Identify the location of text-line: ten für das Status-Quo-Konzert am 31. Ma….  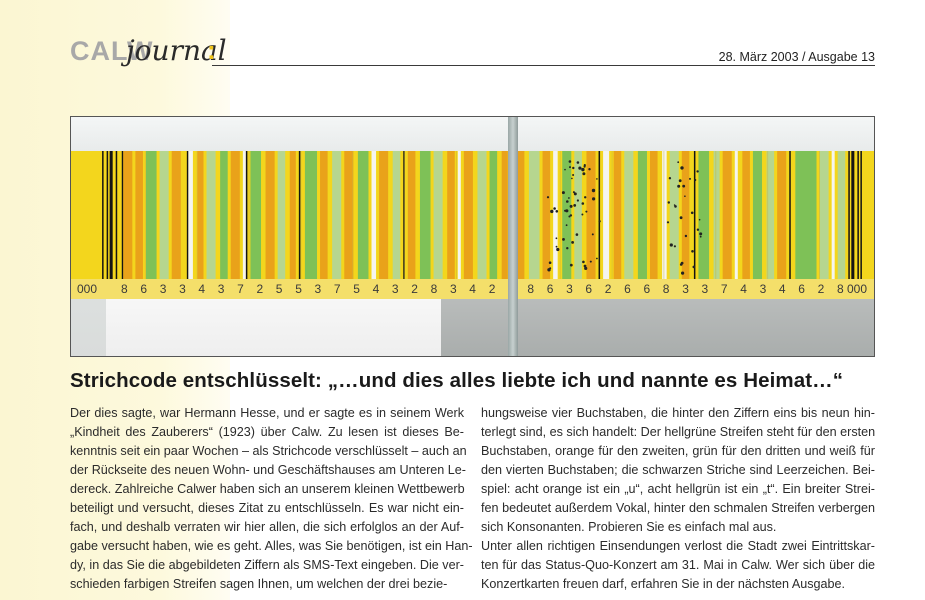
(678, 565).